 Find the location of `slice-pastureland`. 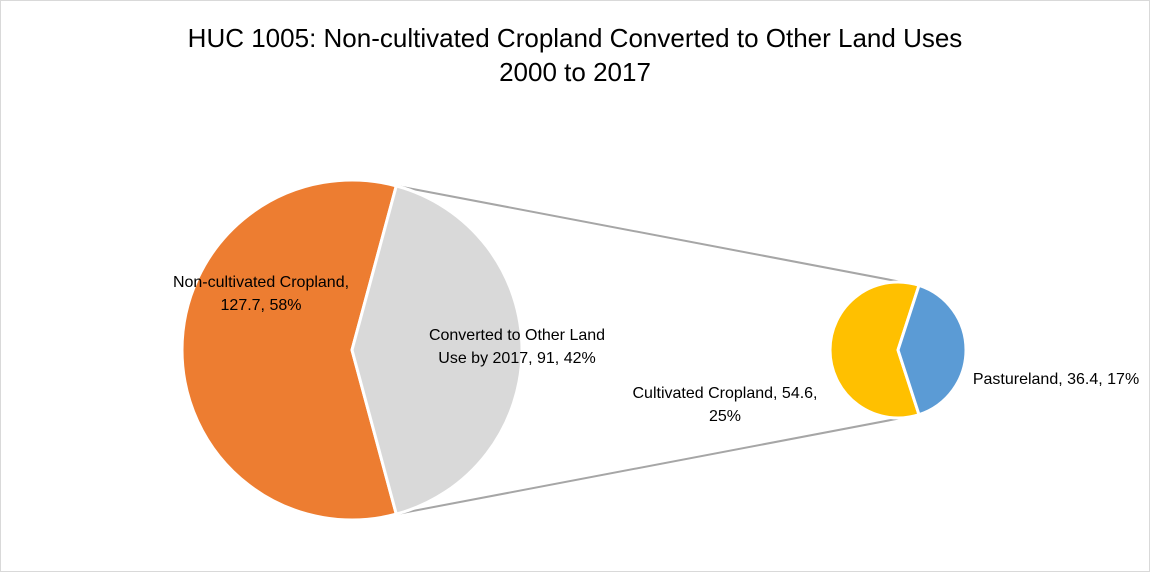

slice-pastureland is located at coordinates (932, 350).